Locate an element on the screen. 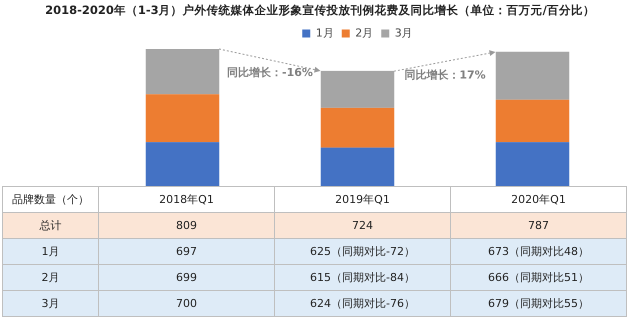 The height and width of the screenshot is (320, 640). data-label: 724 is located at coordinates (362, 225).